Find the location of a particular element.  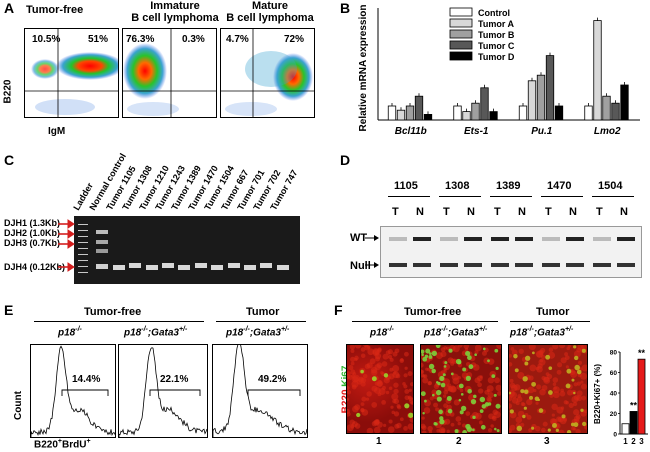

wt-band-1504-n is located at coordinates (626, 239).